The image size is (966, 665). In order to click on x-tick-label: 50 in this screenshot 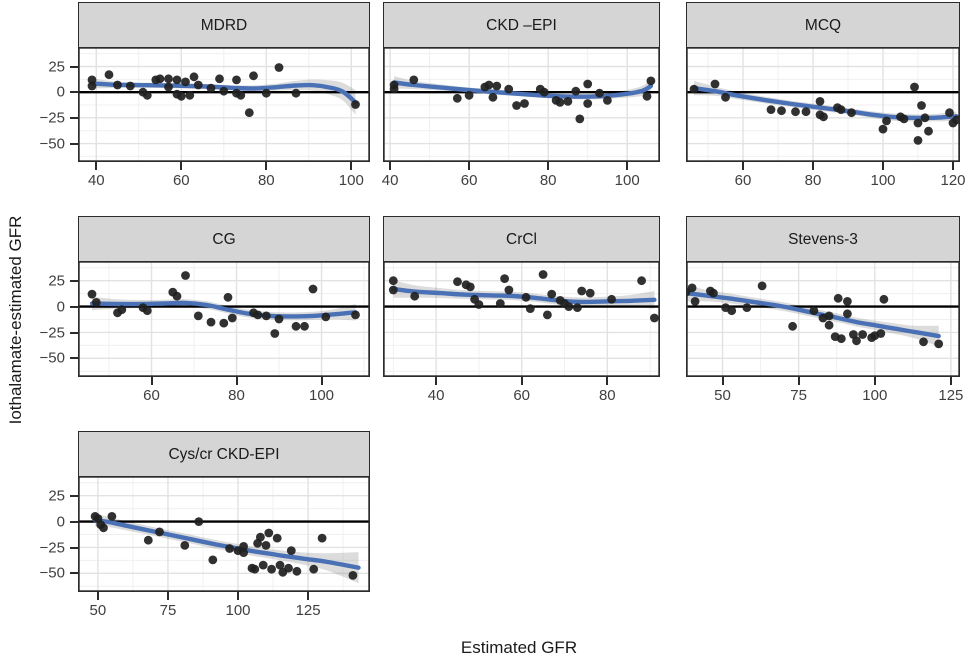, I will do `click(98, 610)`.